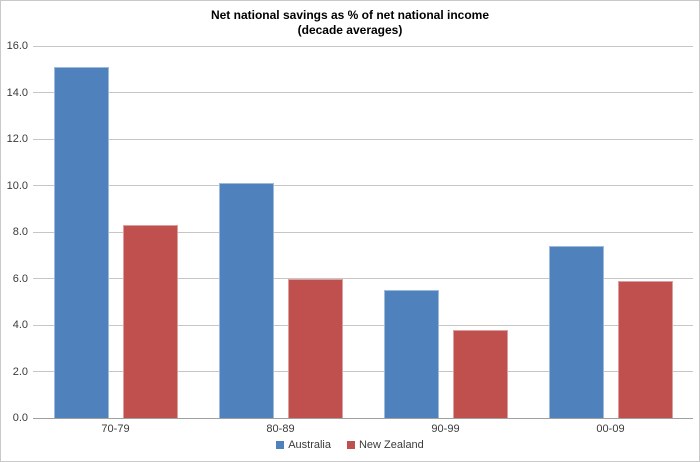  Describe the element at coordinates (280, 429) in the screenshot. I see `x-axis-tick-label: 80-89` at that location.